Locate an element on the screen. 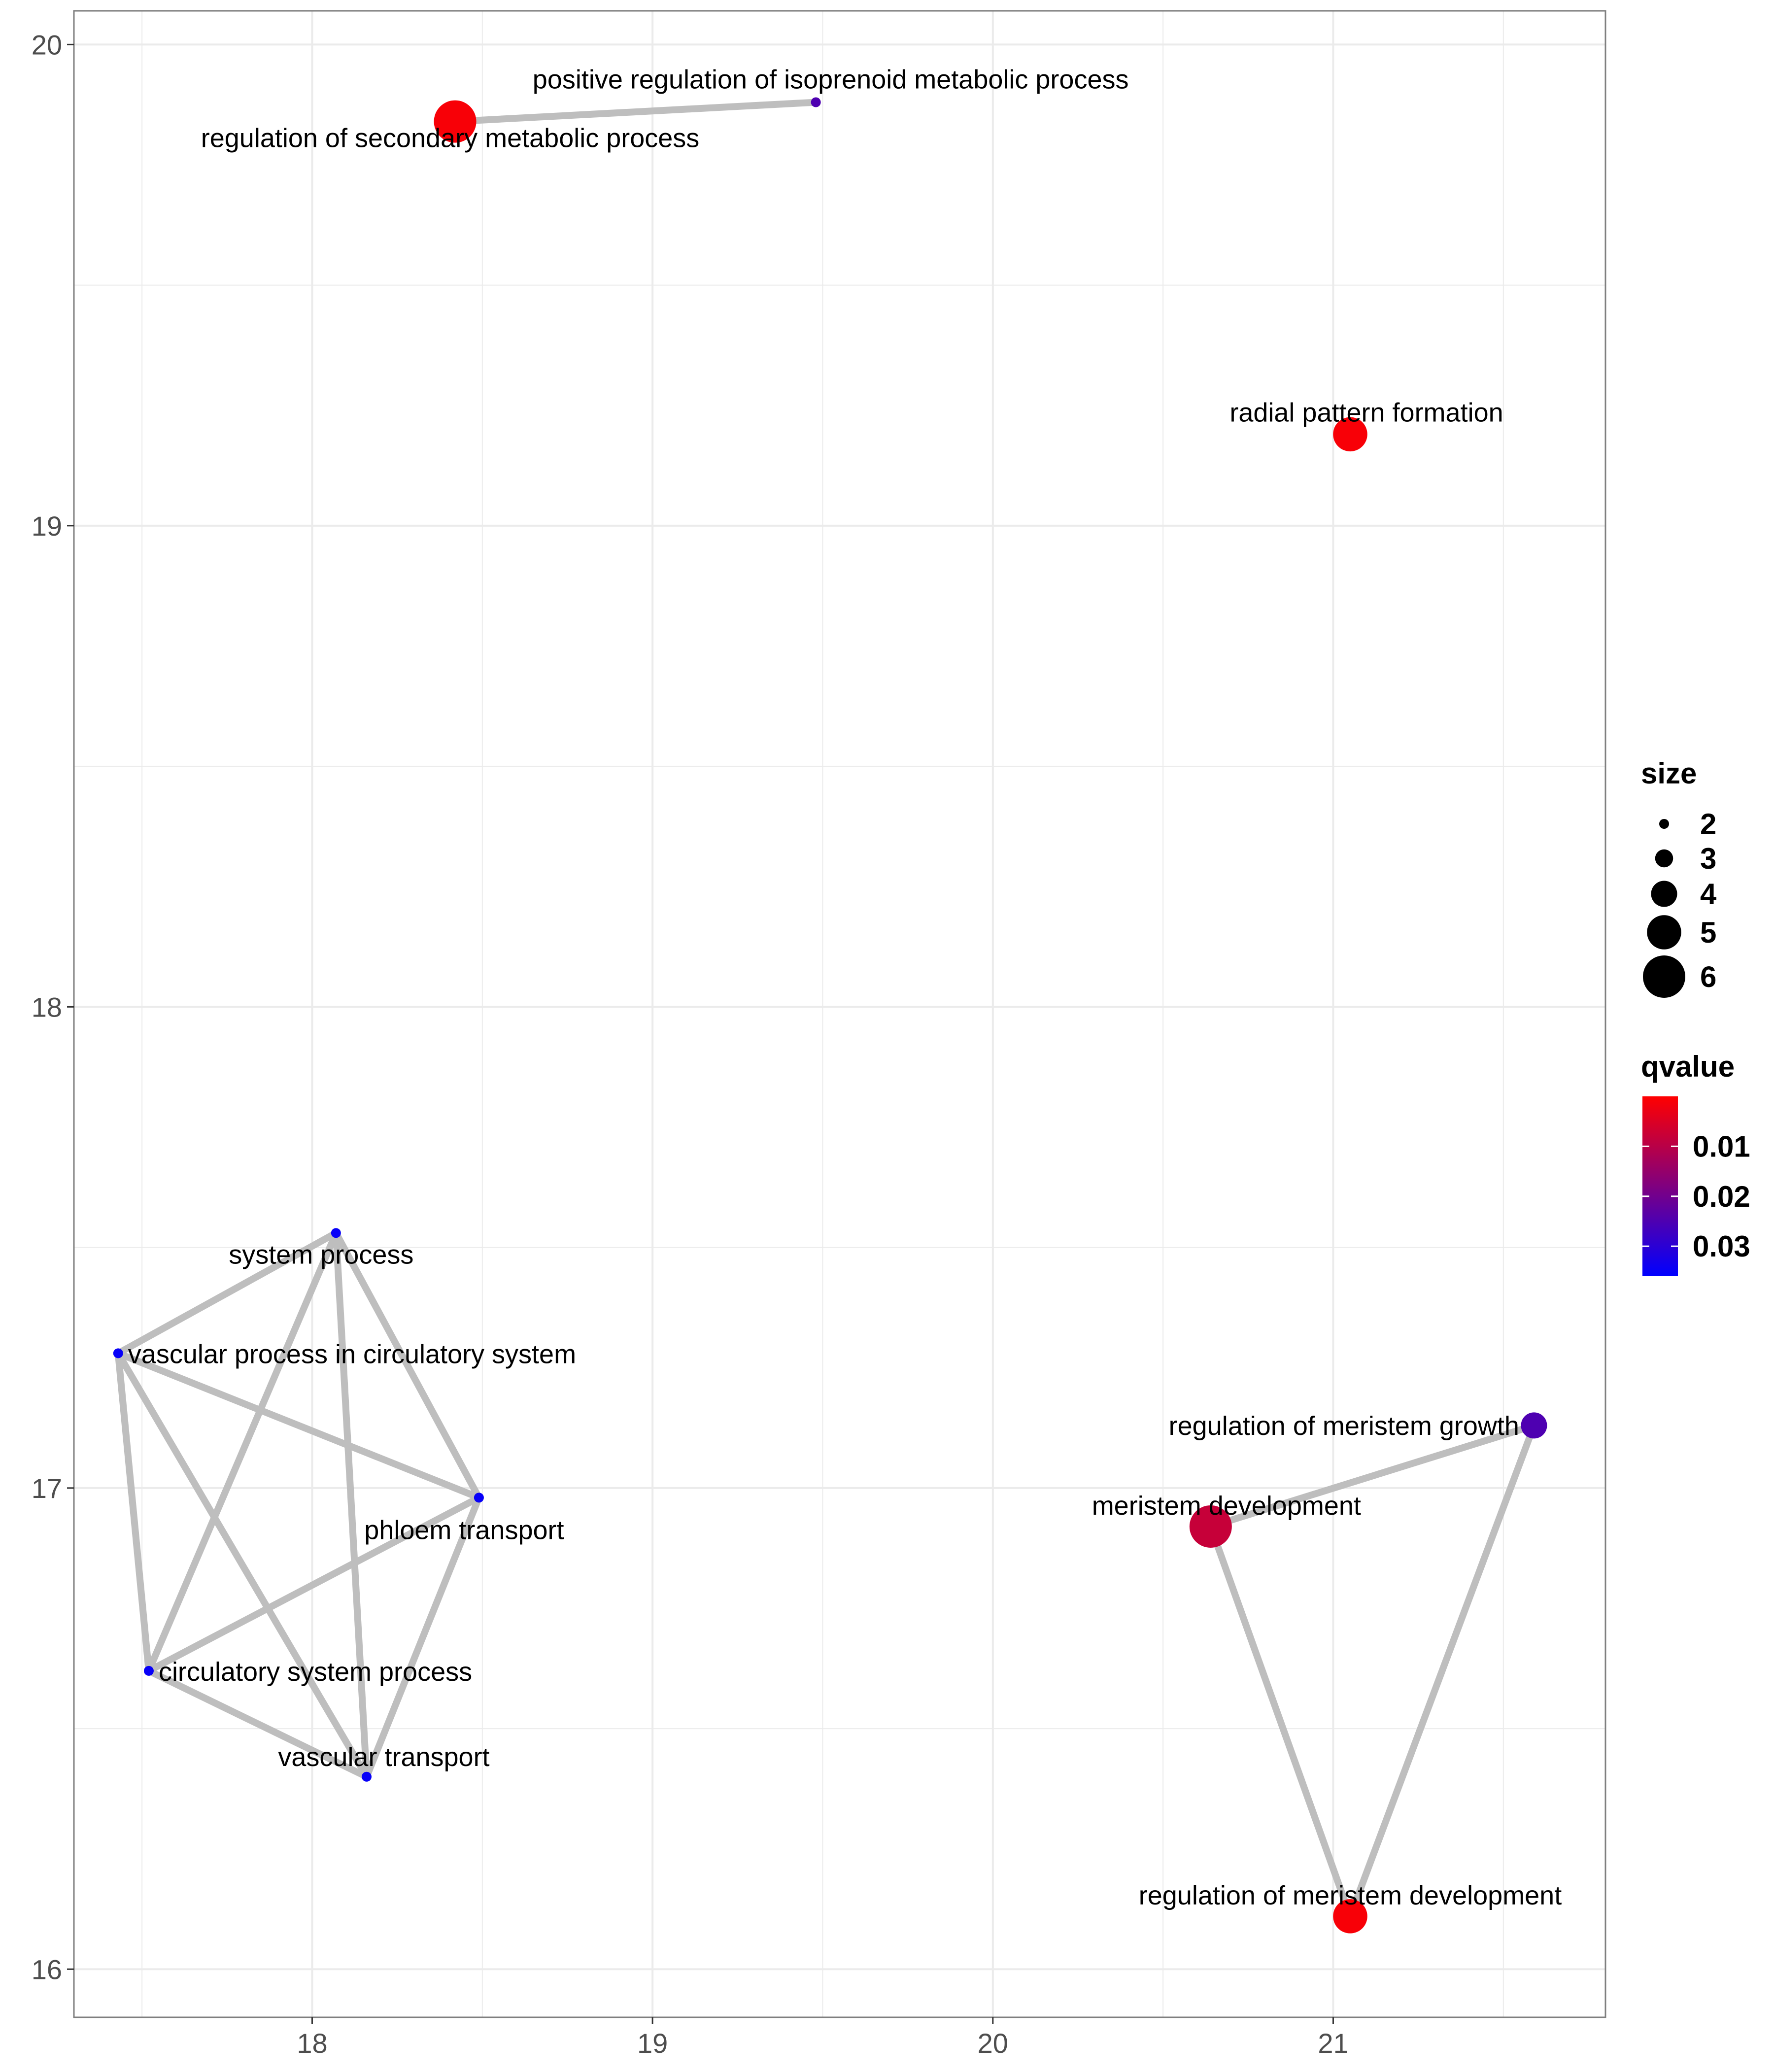 The height and width of the screenshot is (2072, 1774). node-label-vt: vascular transport is located at coordinates (383, 1757).